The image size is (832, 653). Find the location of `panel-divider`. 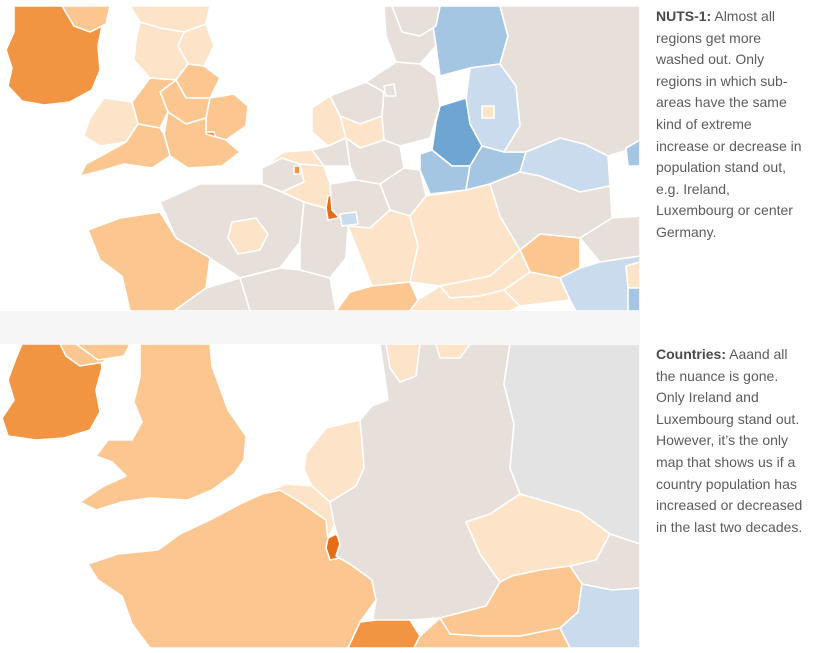

panel-divider is located at coordinates (320, 327).